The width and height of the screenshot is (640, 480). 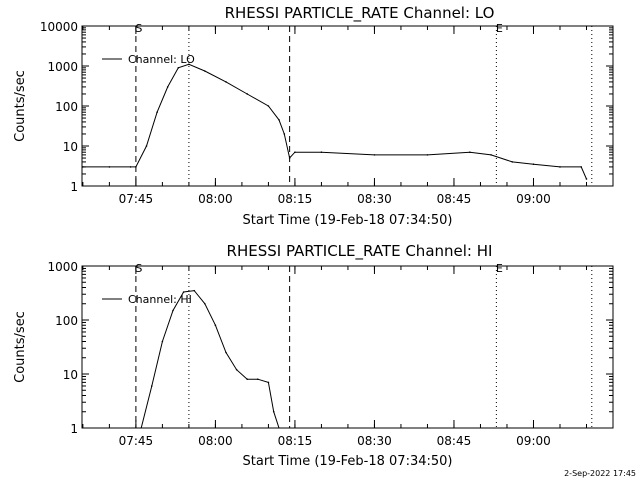 What do you see at coordinates (59, 27) in the screenshot?
I see `y-tick-label: 10000` at bounding box center [59, 27].